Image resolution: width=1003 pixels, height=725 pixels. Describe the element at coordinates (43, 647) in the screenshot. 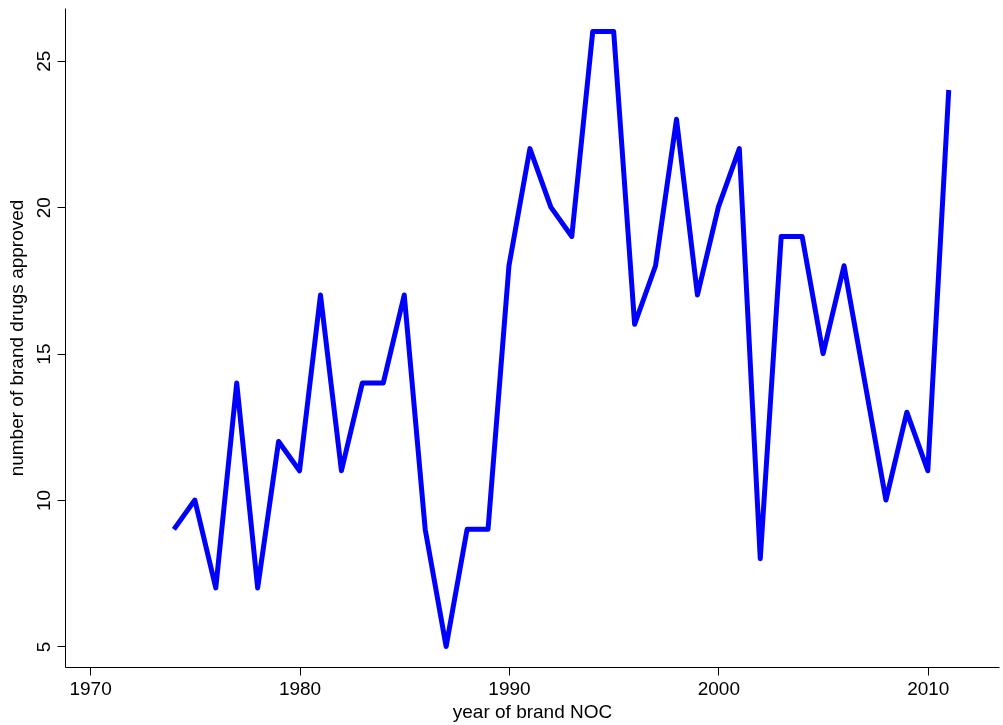

I see `y-tick-label: 5` at that location.